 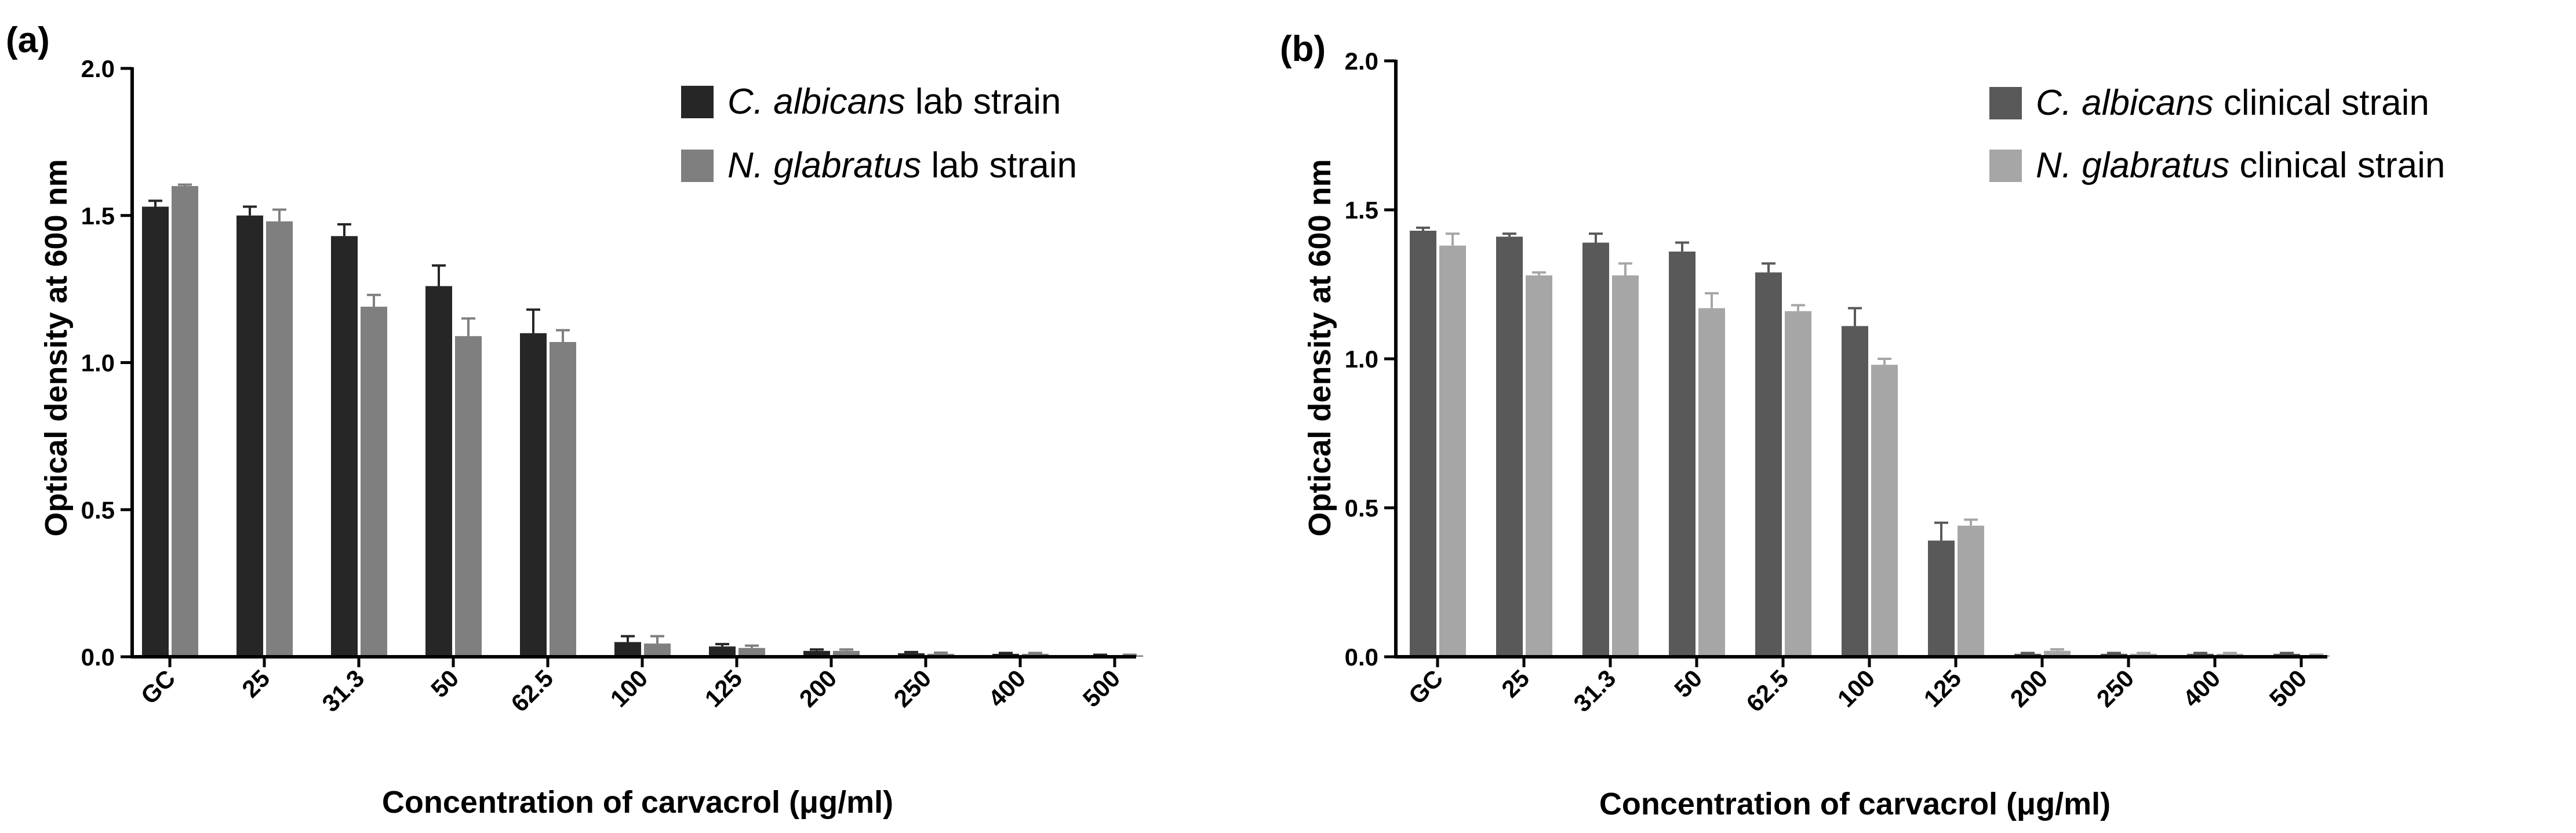 What do you see at coordinates (2202, 688) in the screenshot?
I see `panel-b-x-tick-label-400: 400` at bounding box center [2202, 688].